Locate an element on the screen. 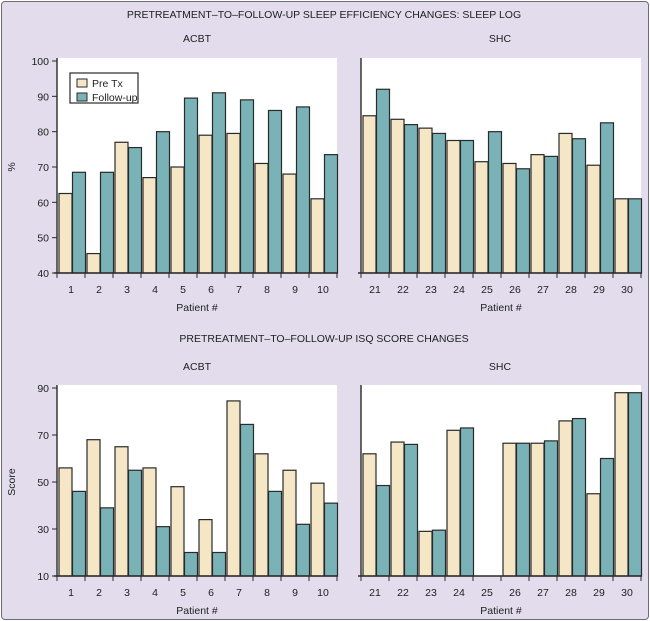  x-tick-label: 3 is located at coordinates (127, 290).